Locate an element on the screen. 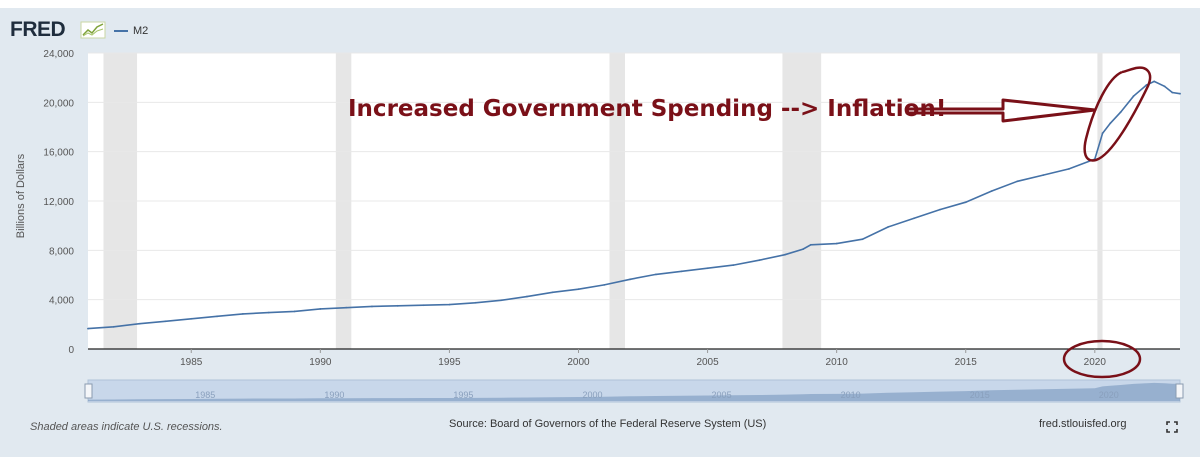  fullscreen-icon is located at coordinates (1172, 427).